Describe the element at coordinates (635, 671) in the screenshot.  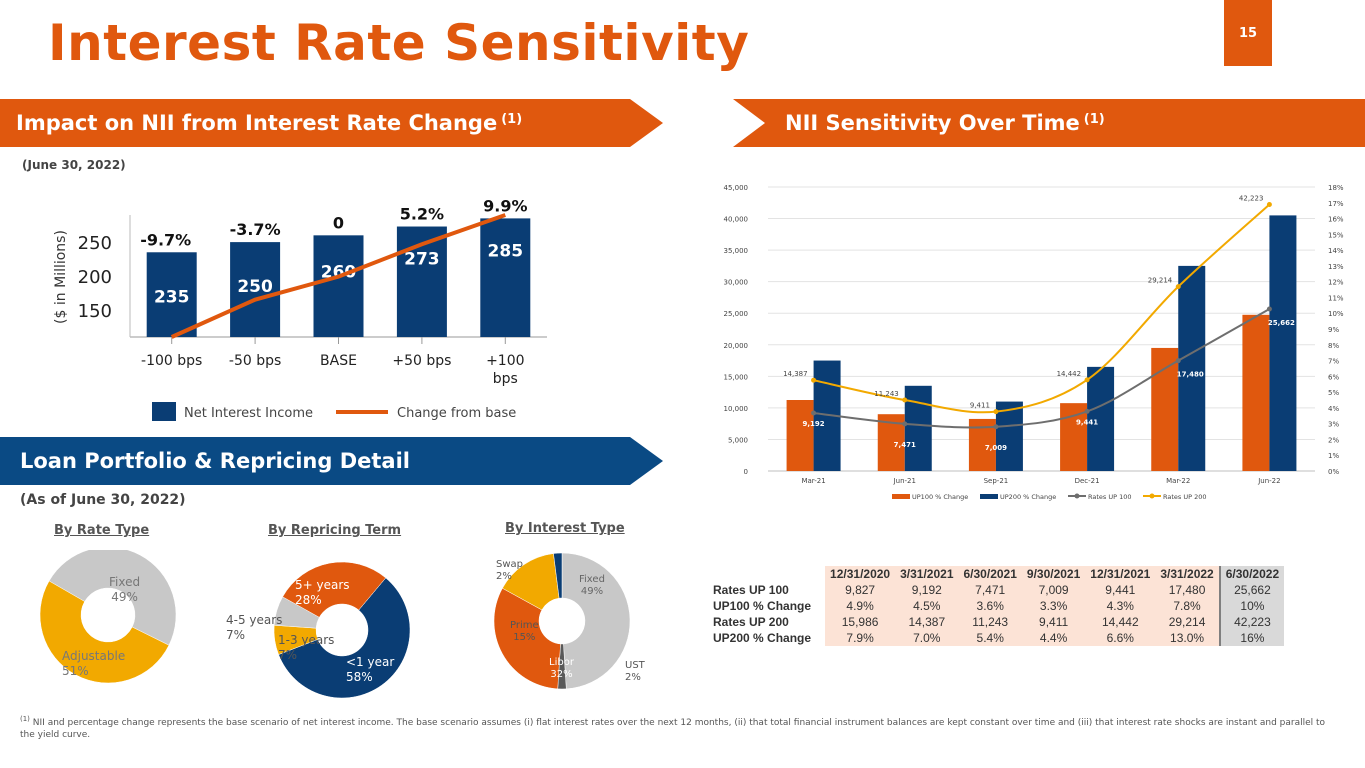
I see `slice-label-ust: UST 2%` at that location.